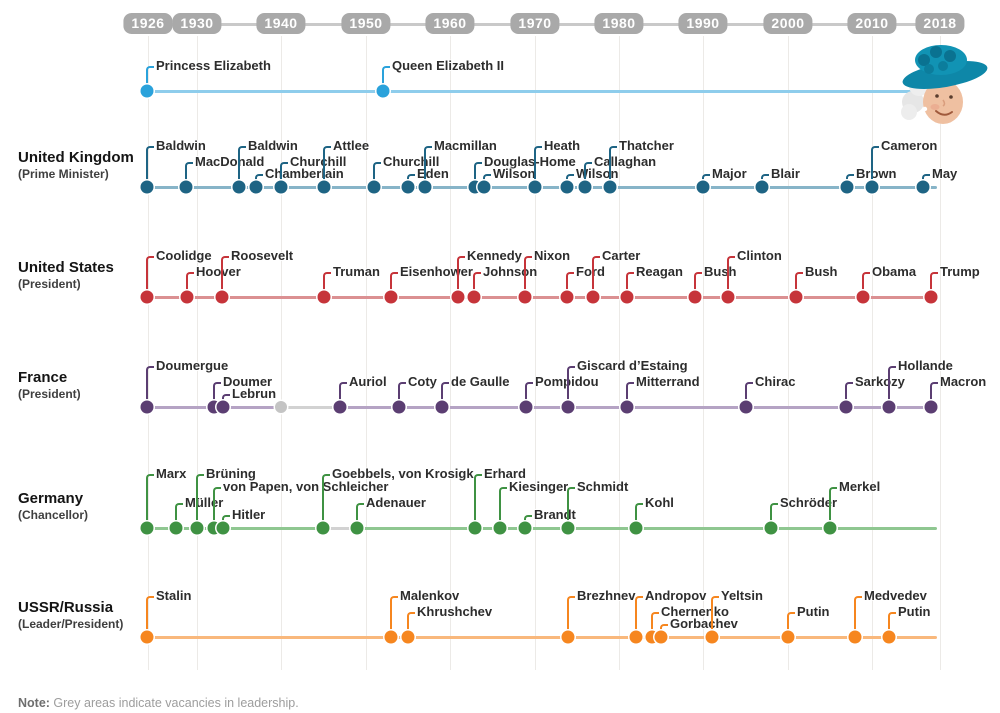  What do you see at coordinates (455, 611) in the screenshot?
I see `leader-label: Khrushchev` at bounding box center [455, 611].